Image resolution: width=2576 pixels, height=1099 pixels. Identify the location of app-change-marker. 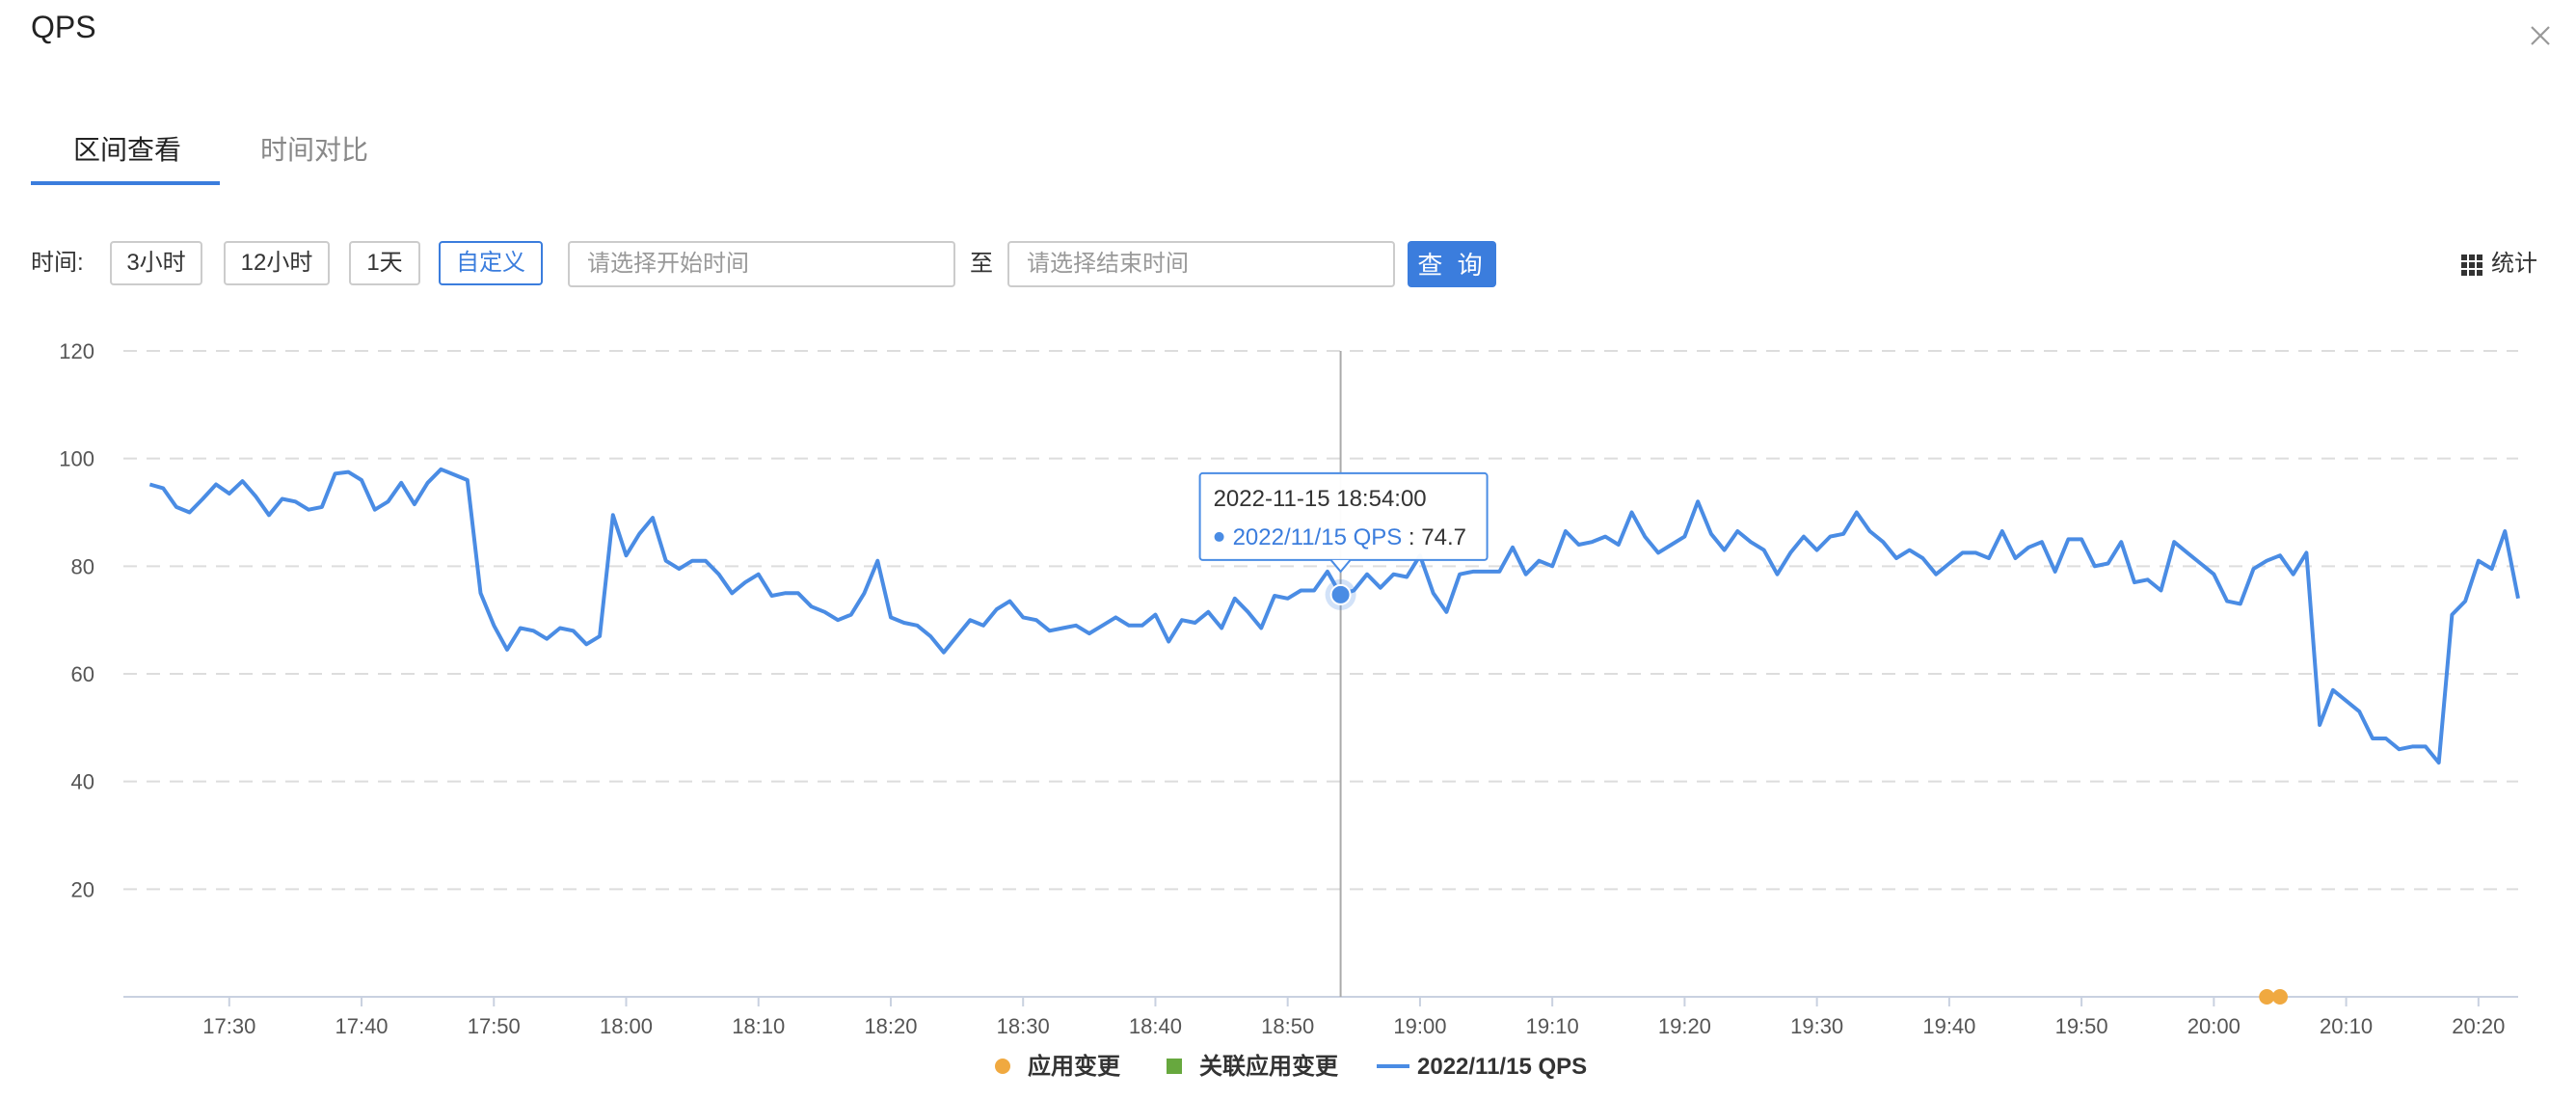
(2267, 997).